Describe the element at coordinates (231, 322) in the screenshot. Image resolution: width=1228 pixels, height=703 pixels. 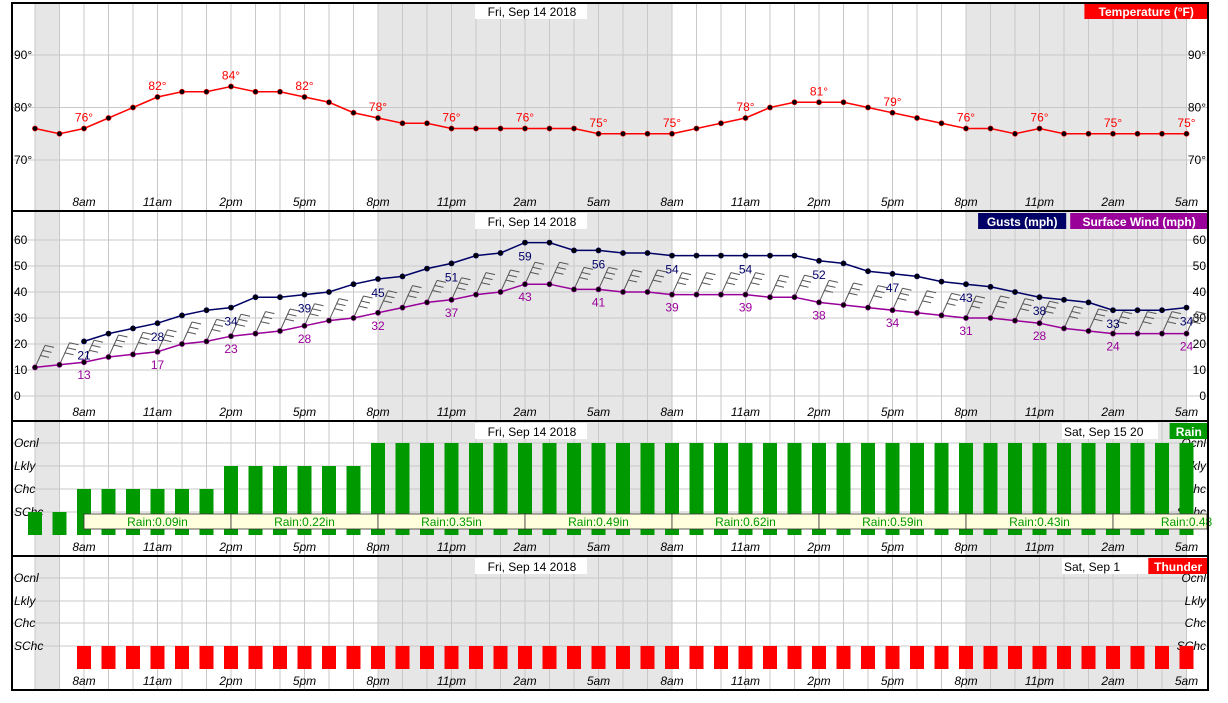
I see `gusts-data-label: 34` at that location.